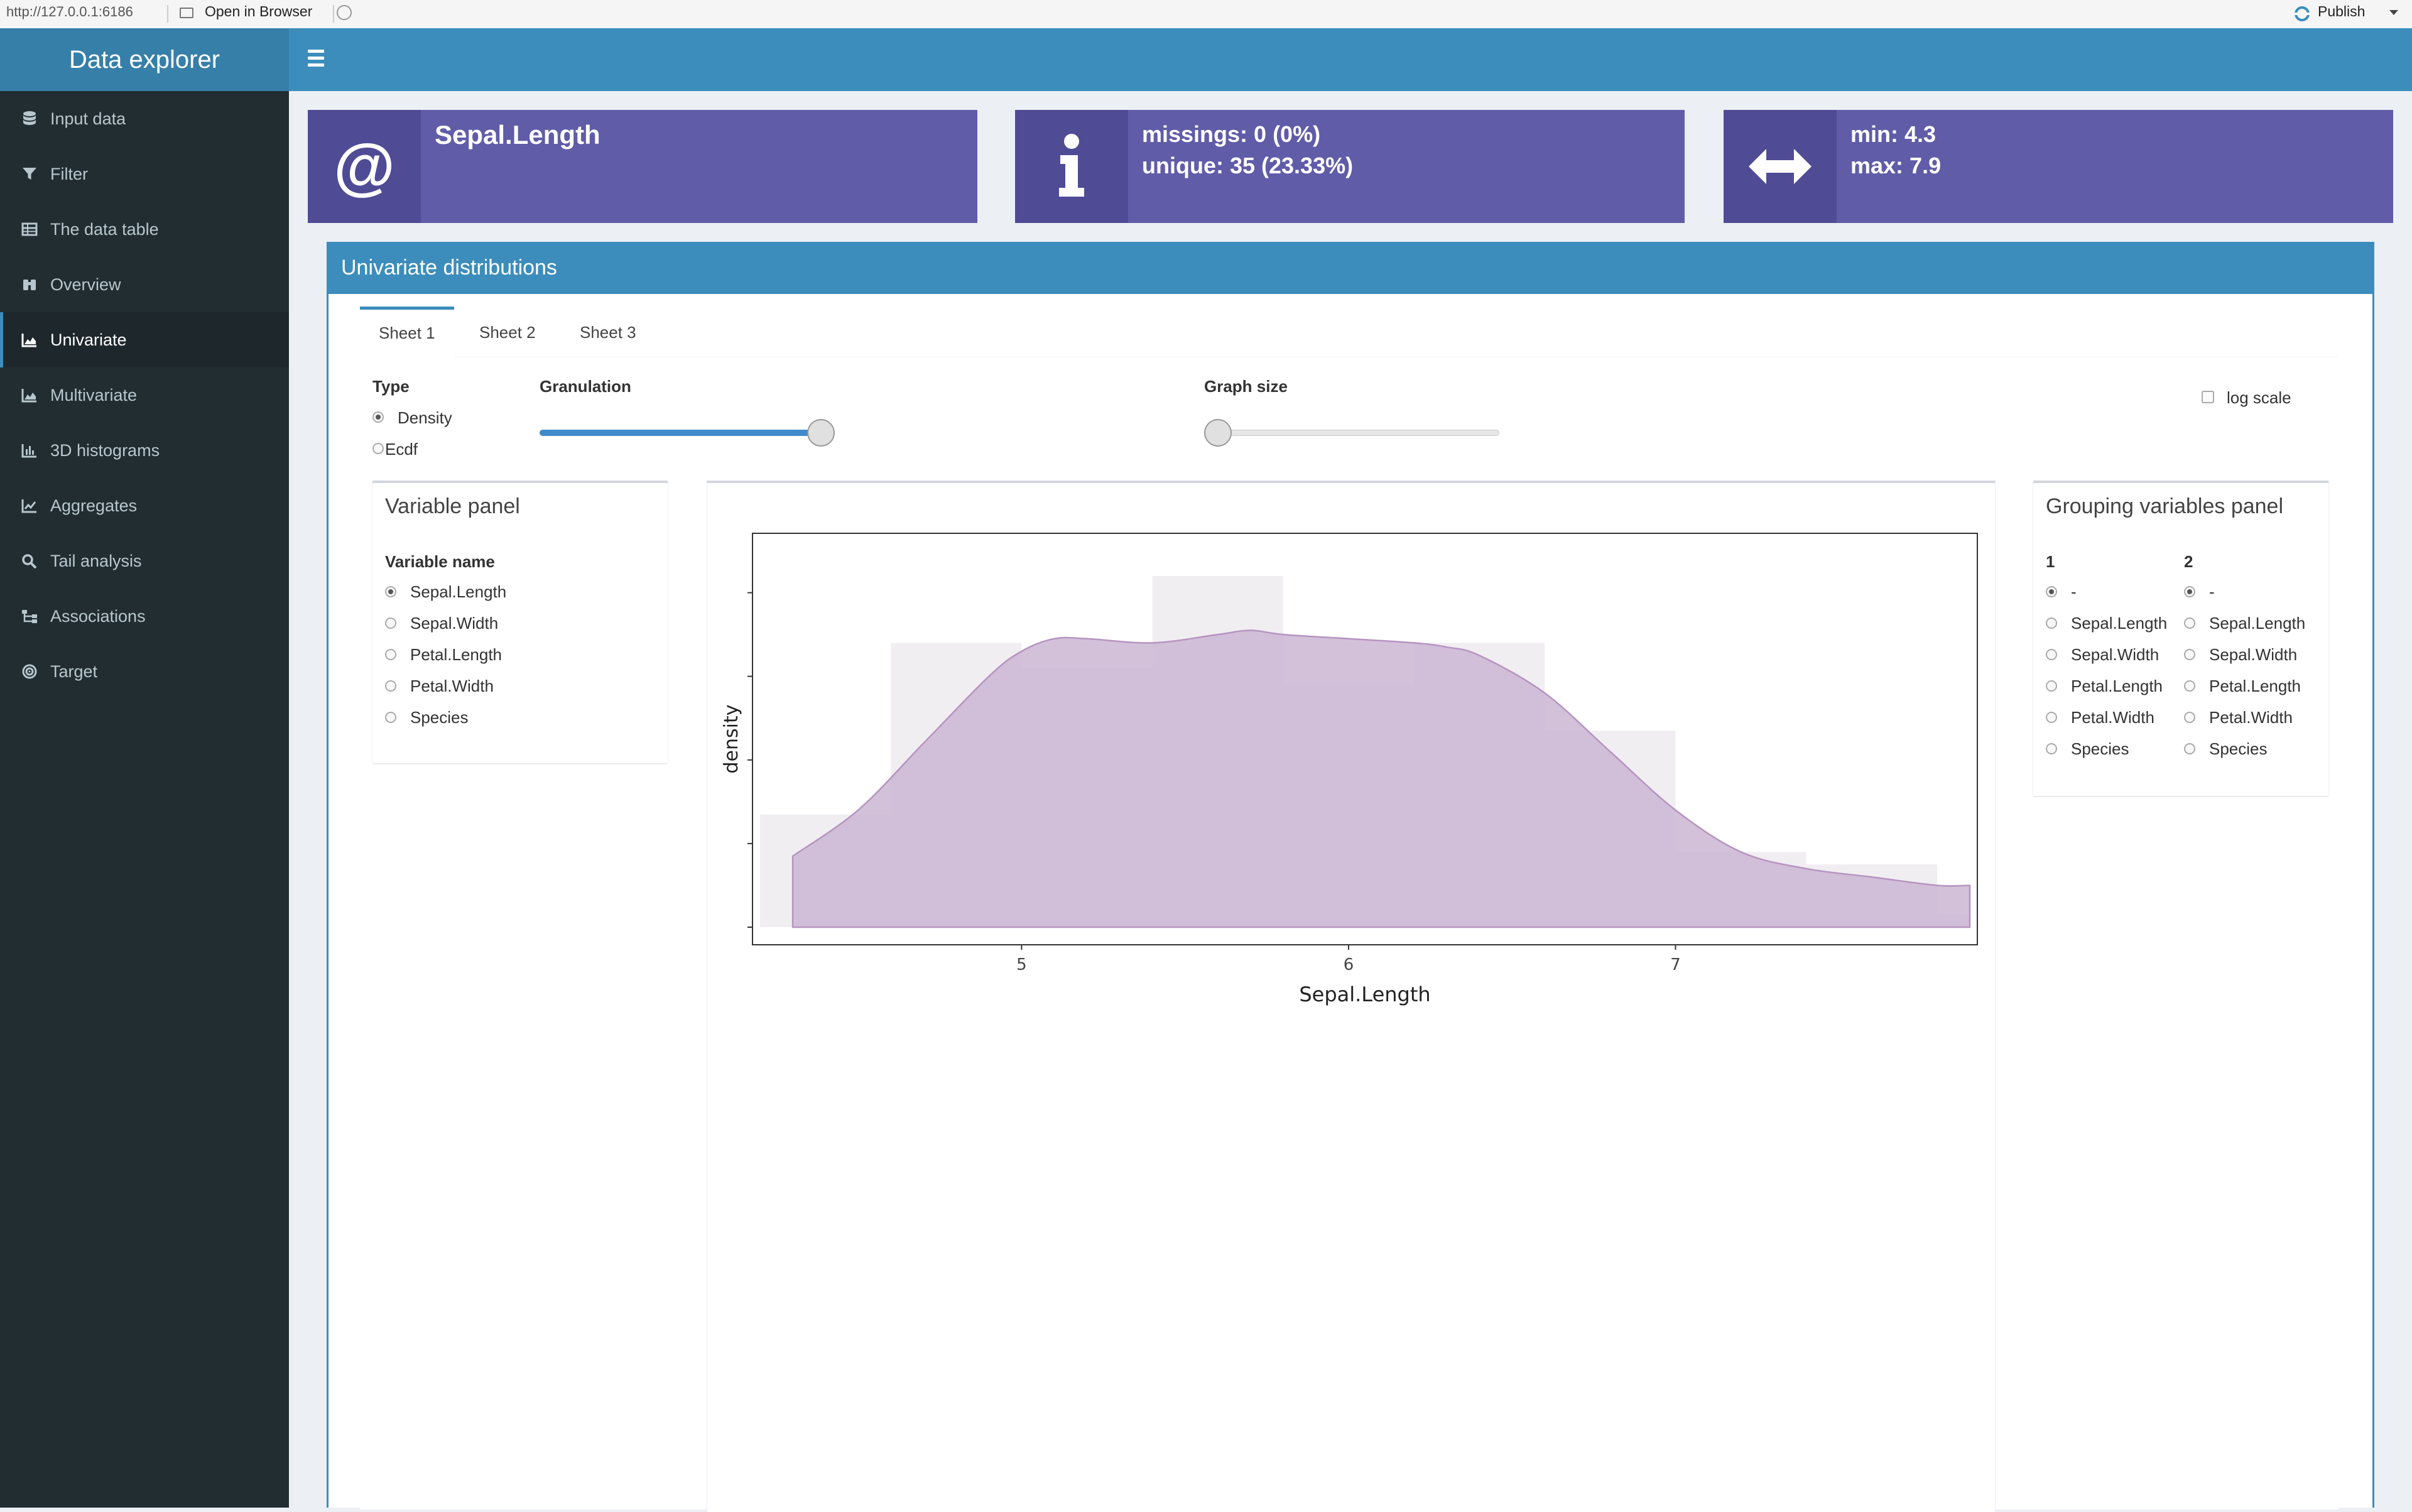  Describe the element at coordinates (145, 339) in the screenshot. I see `sidebar-item-univariate: Univariate` at that location.